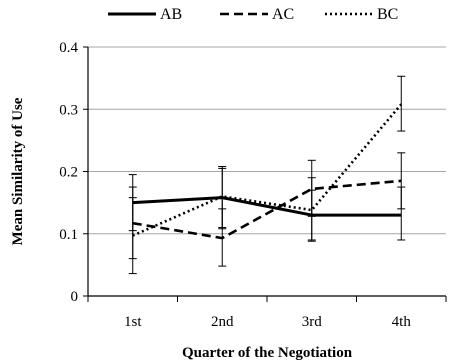 This screenshot has width=459, height=364. Describe the element at coordinates (267, 206) in the screenshot. I see `series-line-ab` at that location.